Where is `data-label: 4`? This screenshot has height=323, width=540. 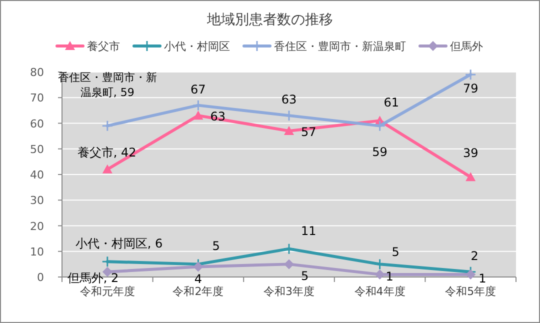
data-label: 4 is located at coordinates (198, 279).